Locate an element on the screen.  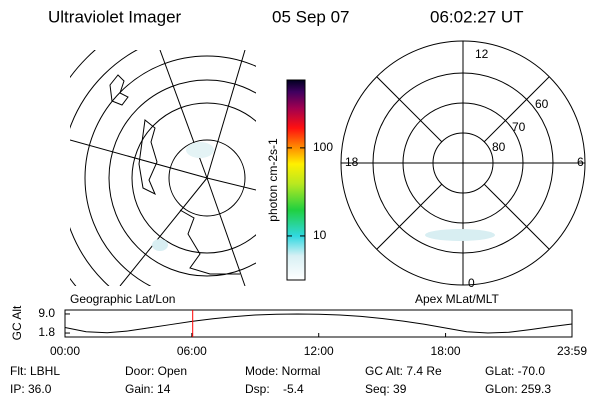
info-field: GLat: -70.0 is located at coordinates (515, 371).